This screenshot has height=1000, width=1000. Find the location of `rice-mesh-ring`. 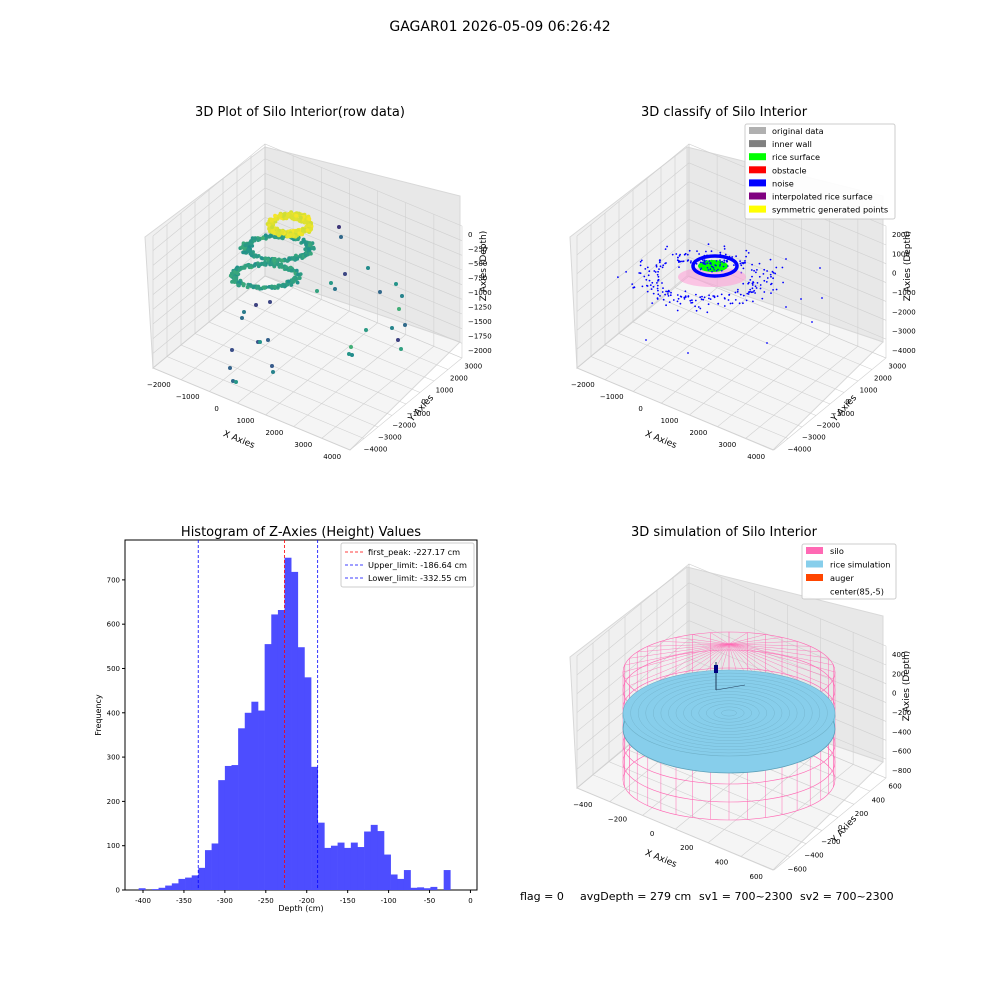

rice-mesh-ring is located at coordinates (729, 713).